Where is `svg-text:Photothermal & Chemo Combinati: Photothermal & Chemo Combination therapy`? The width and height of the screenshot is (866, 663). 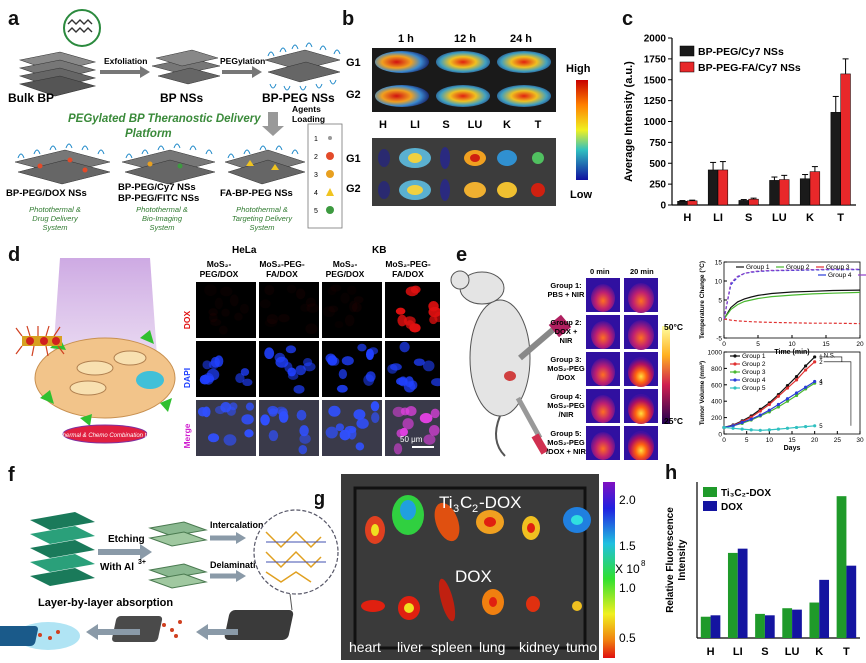 svg-text:Photothermal & Chemo Combinati: Photothermal & Chemo Combination therapy is located at coordinates (105, 436).